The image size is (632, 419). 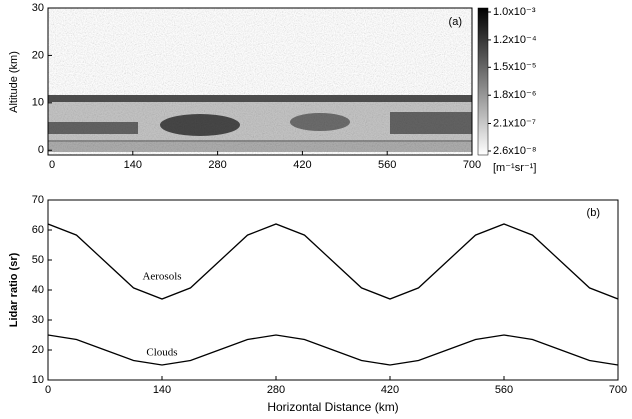 I want to click on panel-label: (a), so click(x=455, y=22).